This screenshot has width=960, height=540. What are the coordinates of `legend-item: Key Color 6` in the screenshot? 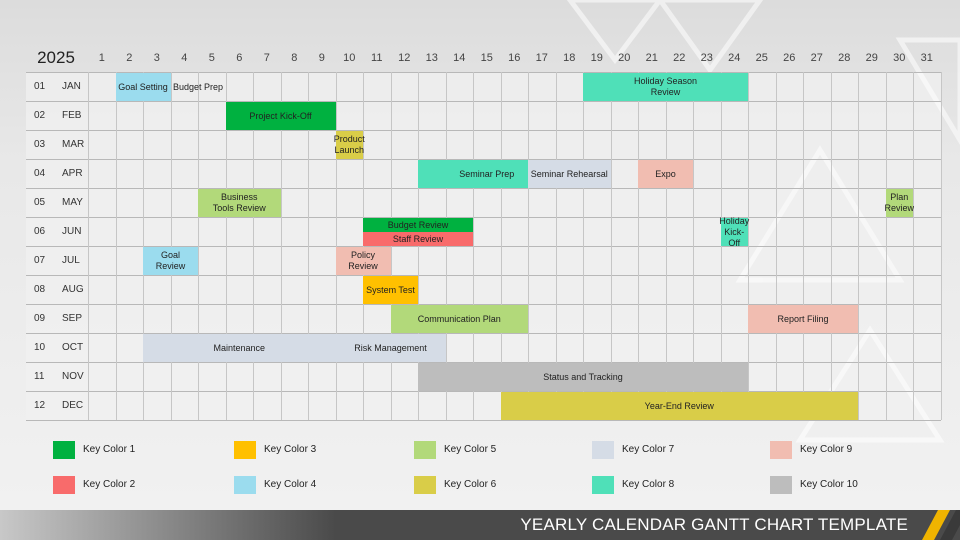 It's located at (484, 486).